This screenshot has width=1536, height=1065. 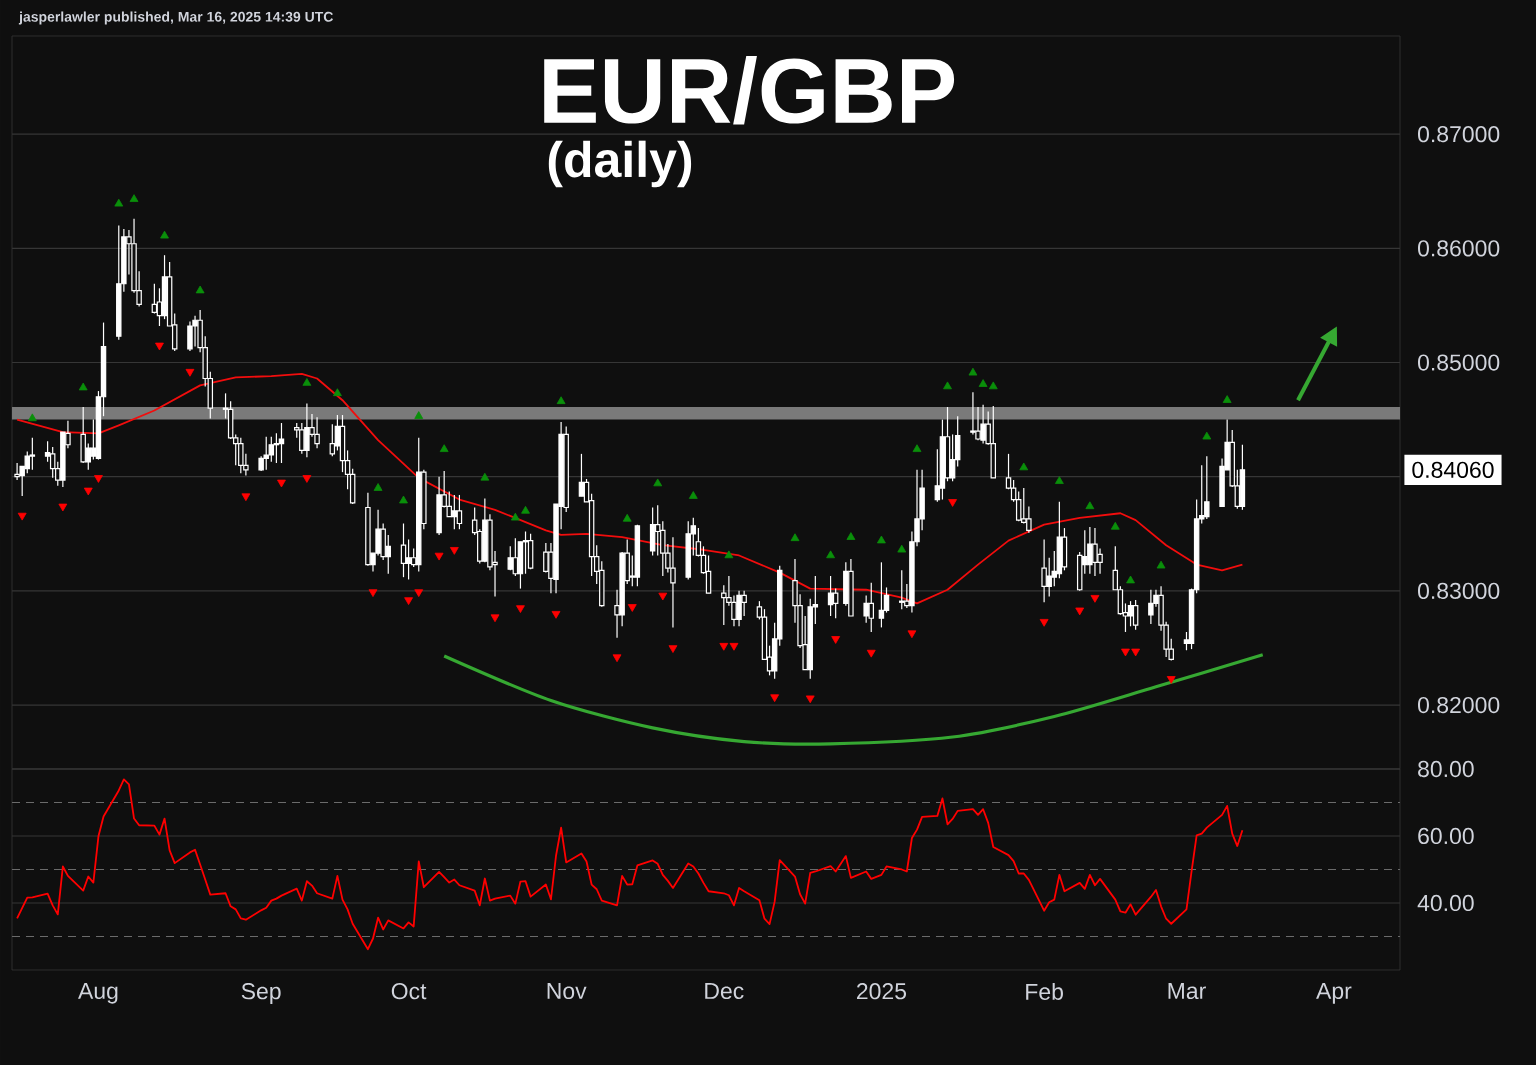 What do you see at coordinates (1458, 362) in the screenshot?
I see `y-tick-label: 0.85000` at bounding box center [1458, 362].